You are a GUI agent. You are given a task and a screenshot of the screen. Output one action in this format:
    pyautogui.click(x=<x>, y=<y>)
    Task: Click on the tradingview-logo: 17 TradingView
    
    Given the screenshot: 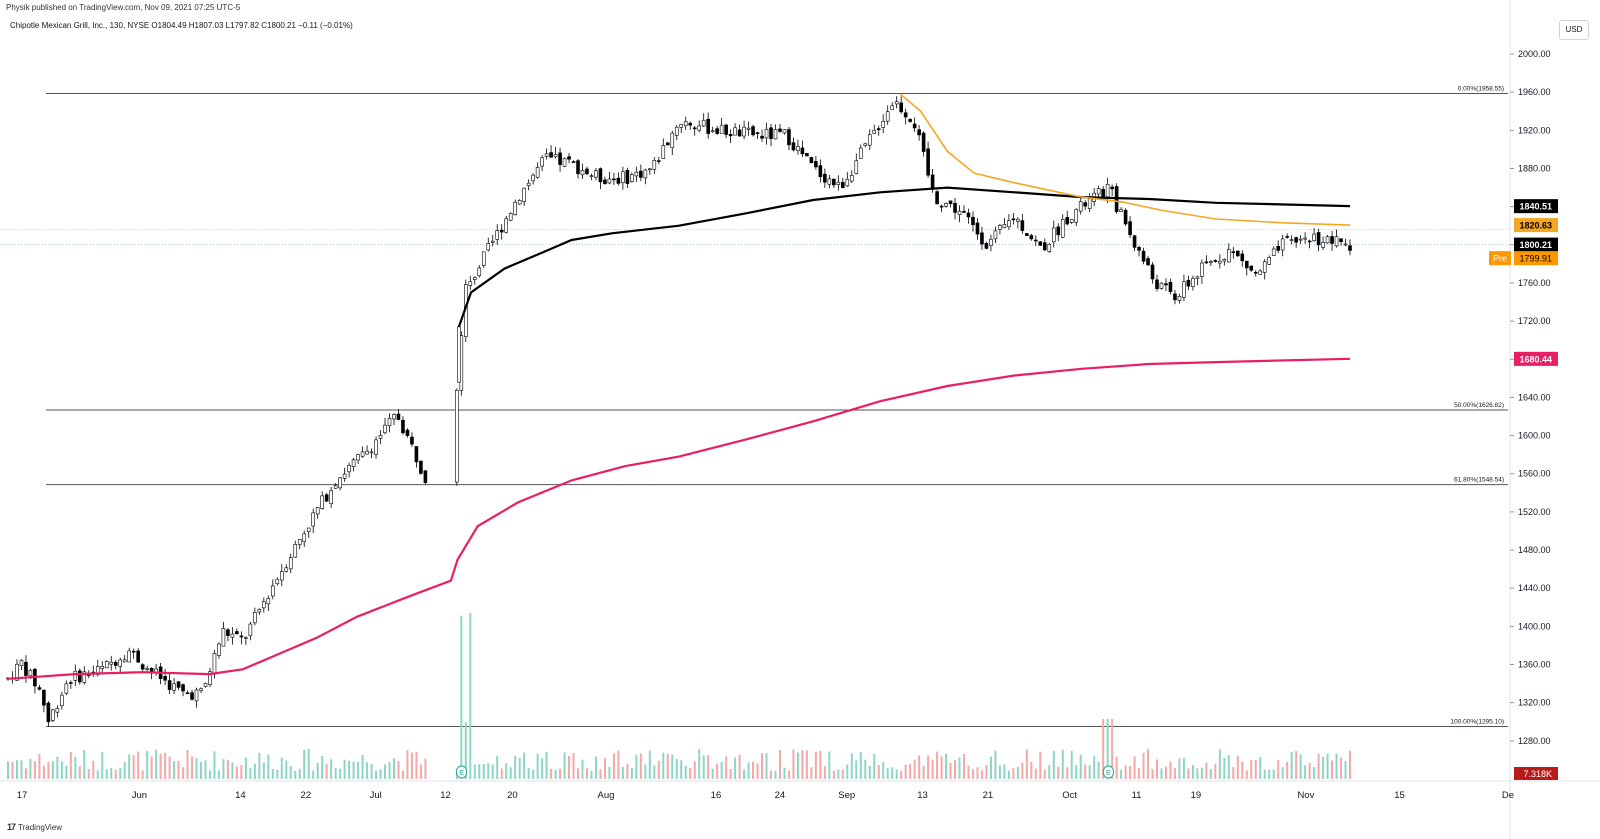 What is the action you would take?
    pyautogui.click(x=34, y=827)
    